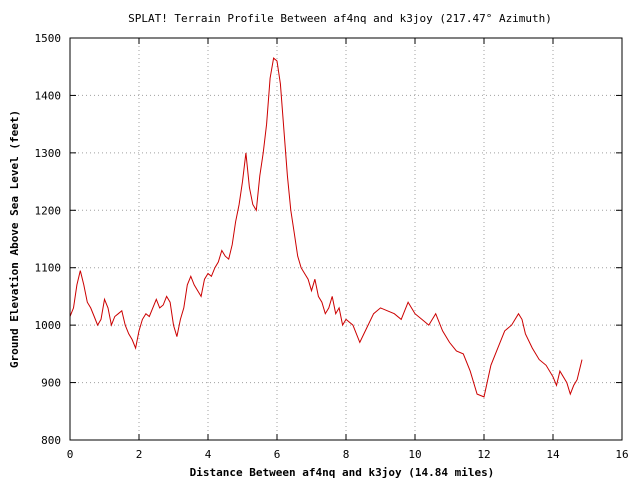  I want to click on y-tick-label: 800, so click(51, 440).